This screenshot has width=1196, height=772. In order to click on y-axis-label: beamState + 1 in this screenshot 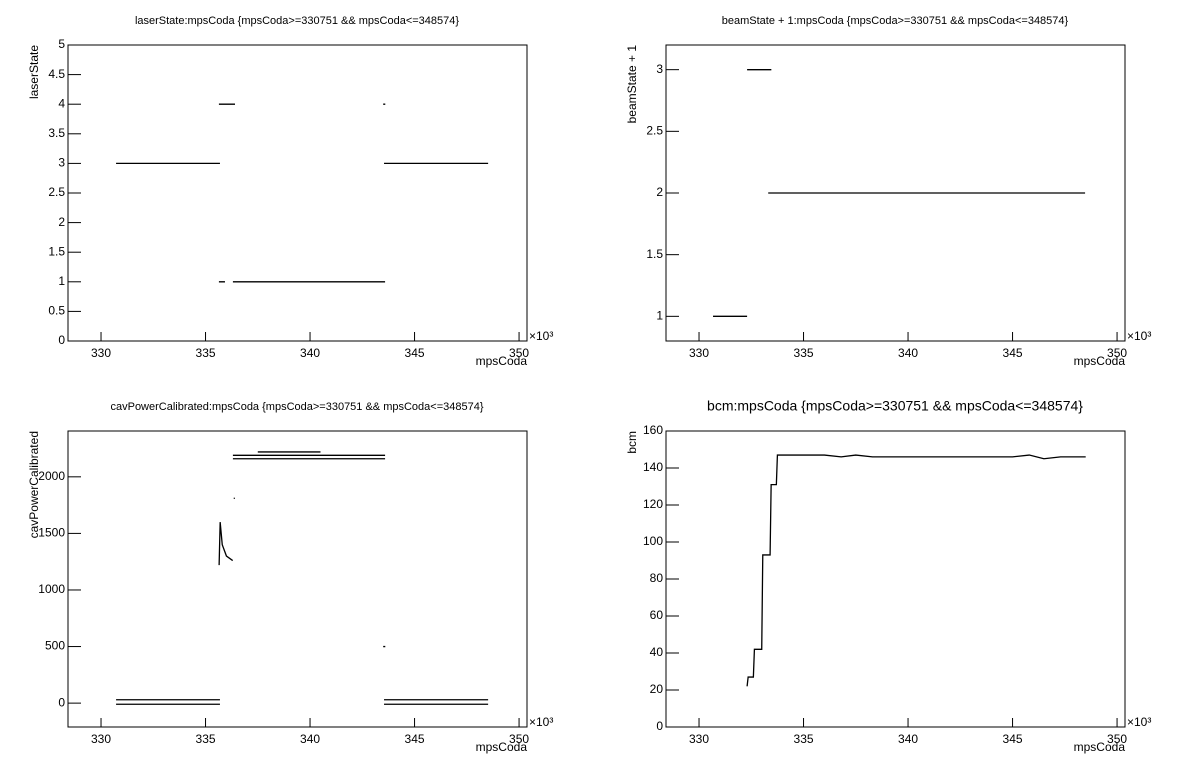, I will do `click(632, 84)`.